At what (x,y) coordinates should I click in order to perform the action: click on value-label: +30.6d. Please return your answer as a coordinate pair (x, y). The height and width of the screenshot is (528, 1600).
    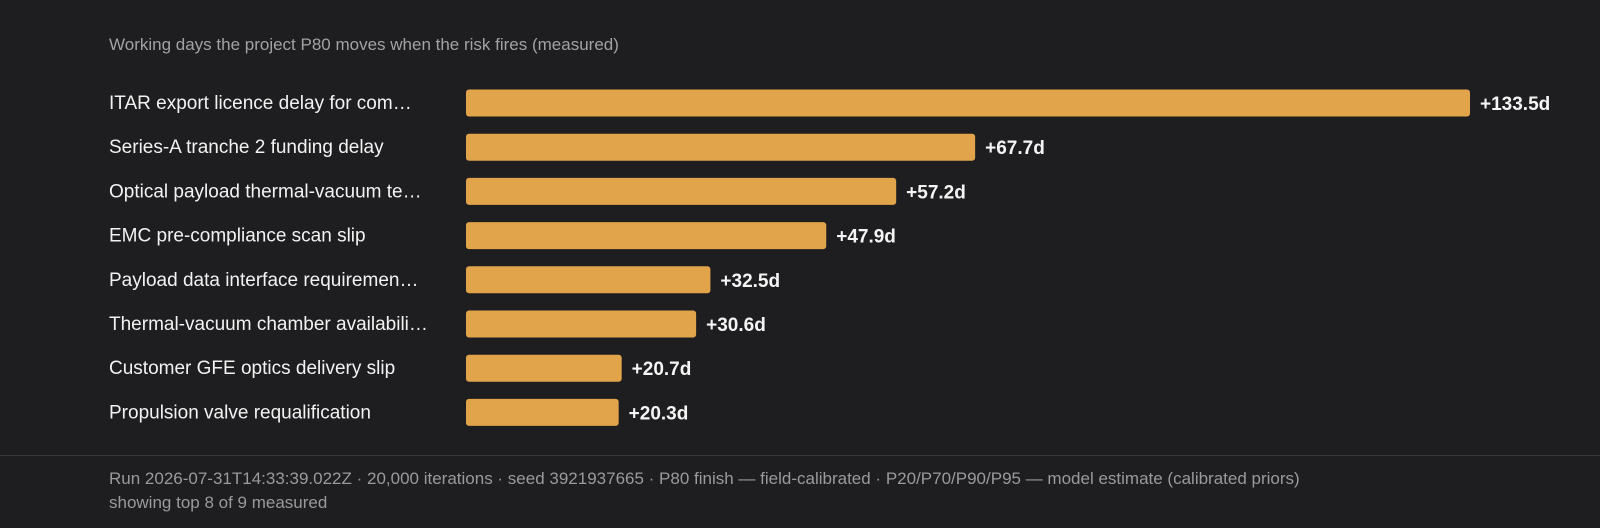
    Looking at the image, I should click on (736, 325).